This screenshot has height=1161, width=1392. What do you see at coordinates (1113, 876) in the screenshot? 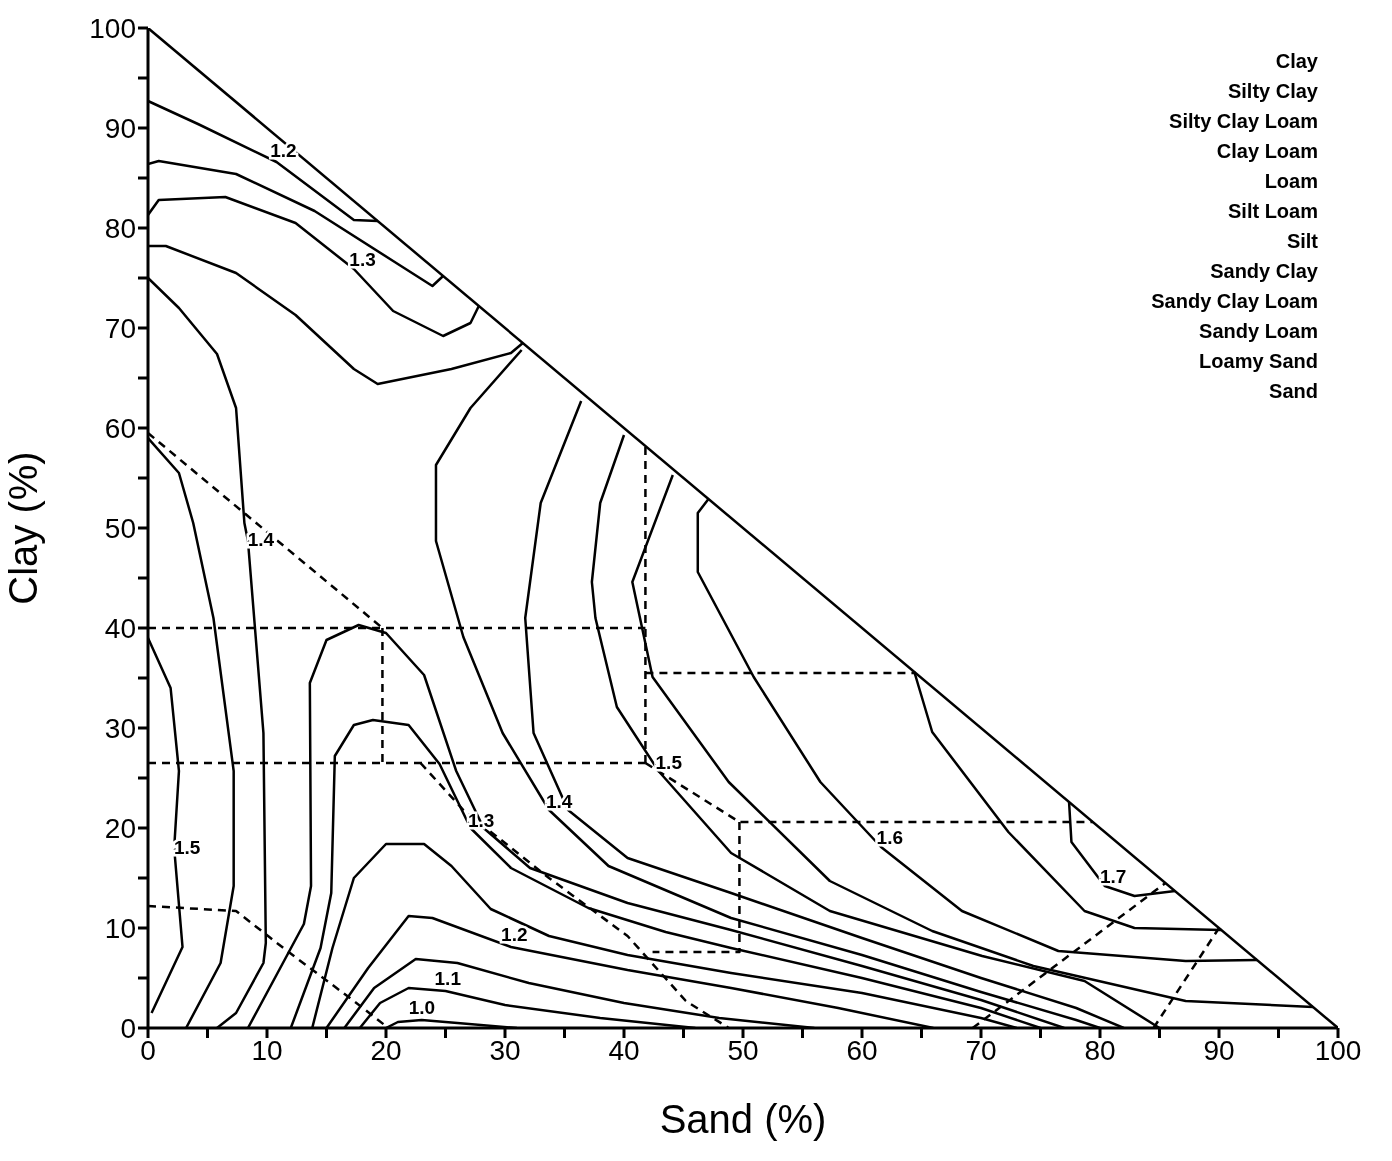
I see `series-label: 1.7` at bounding box center [1113, 876].